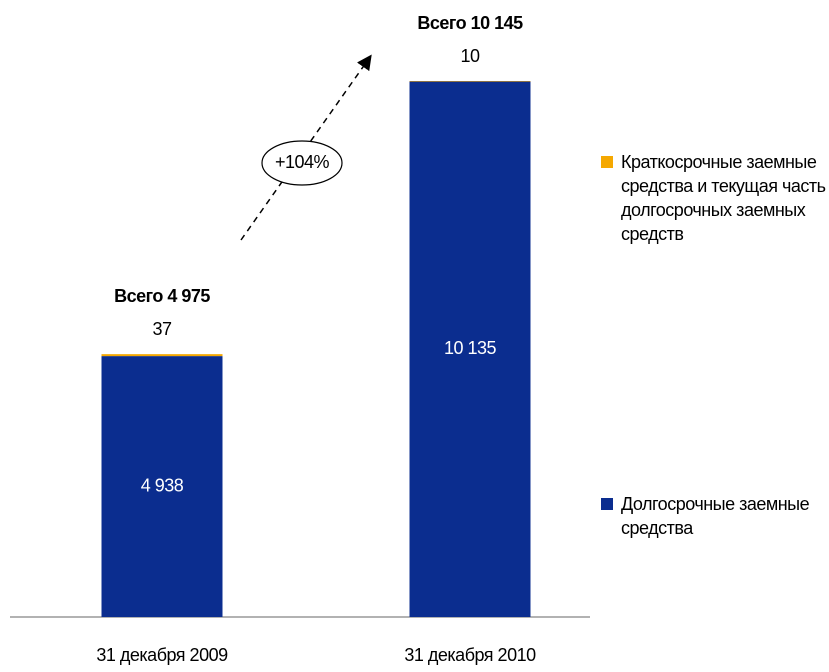 Image resolution: width=829 pixels, height=672 pixels. I want to click on x-tick-label: 31 декабря 2010, so click(470, 655).